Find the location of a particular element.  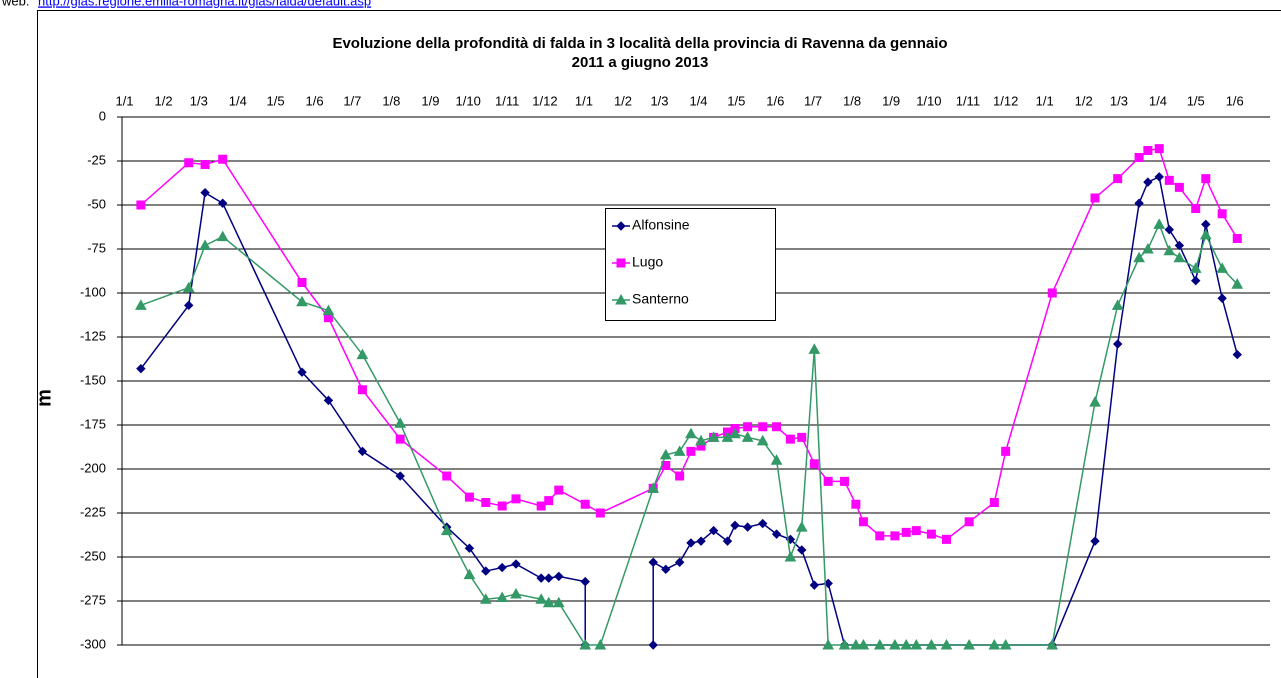

x-tick-label: 1/5 is located at coordinates (276, 100).